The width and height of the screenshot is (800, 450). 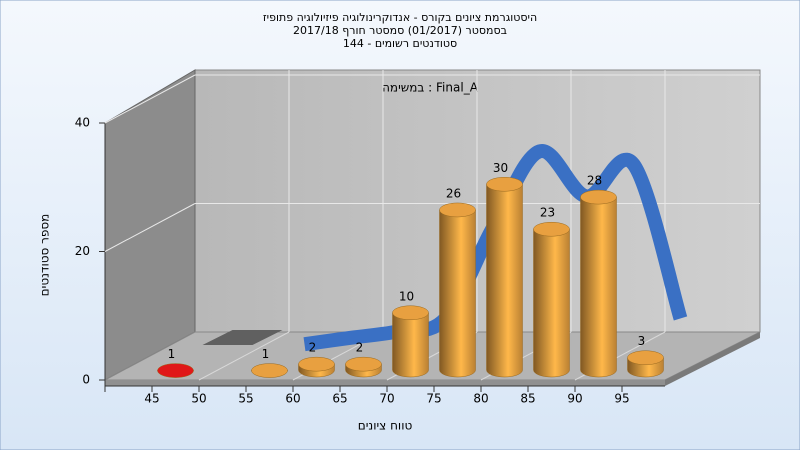 What do you see at coordinates (500, 168) in the screenshot?
I see `data-label: 30` at bounding box center [500, 168].